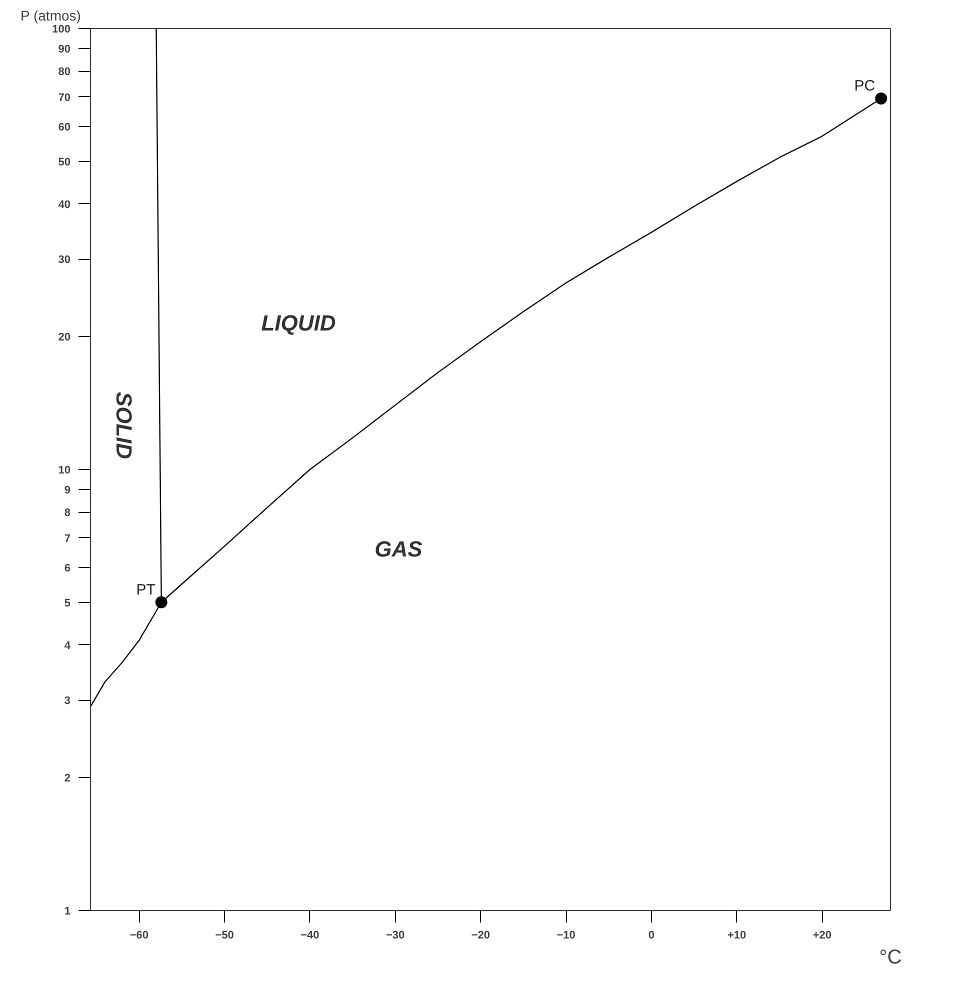 The image size is (968, 987). What do you see at coordinates (124, 426) in the screenshot?
I see `annotation: SOLID` at bounding box center [124, 426].